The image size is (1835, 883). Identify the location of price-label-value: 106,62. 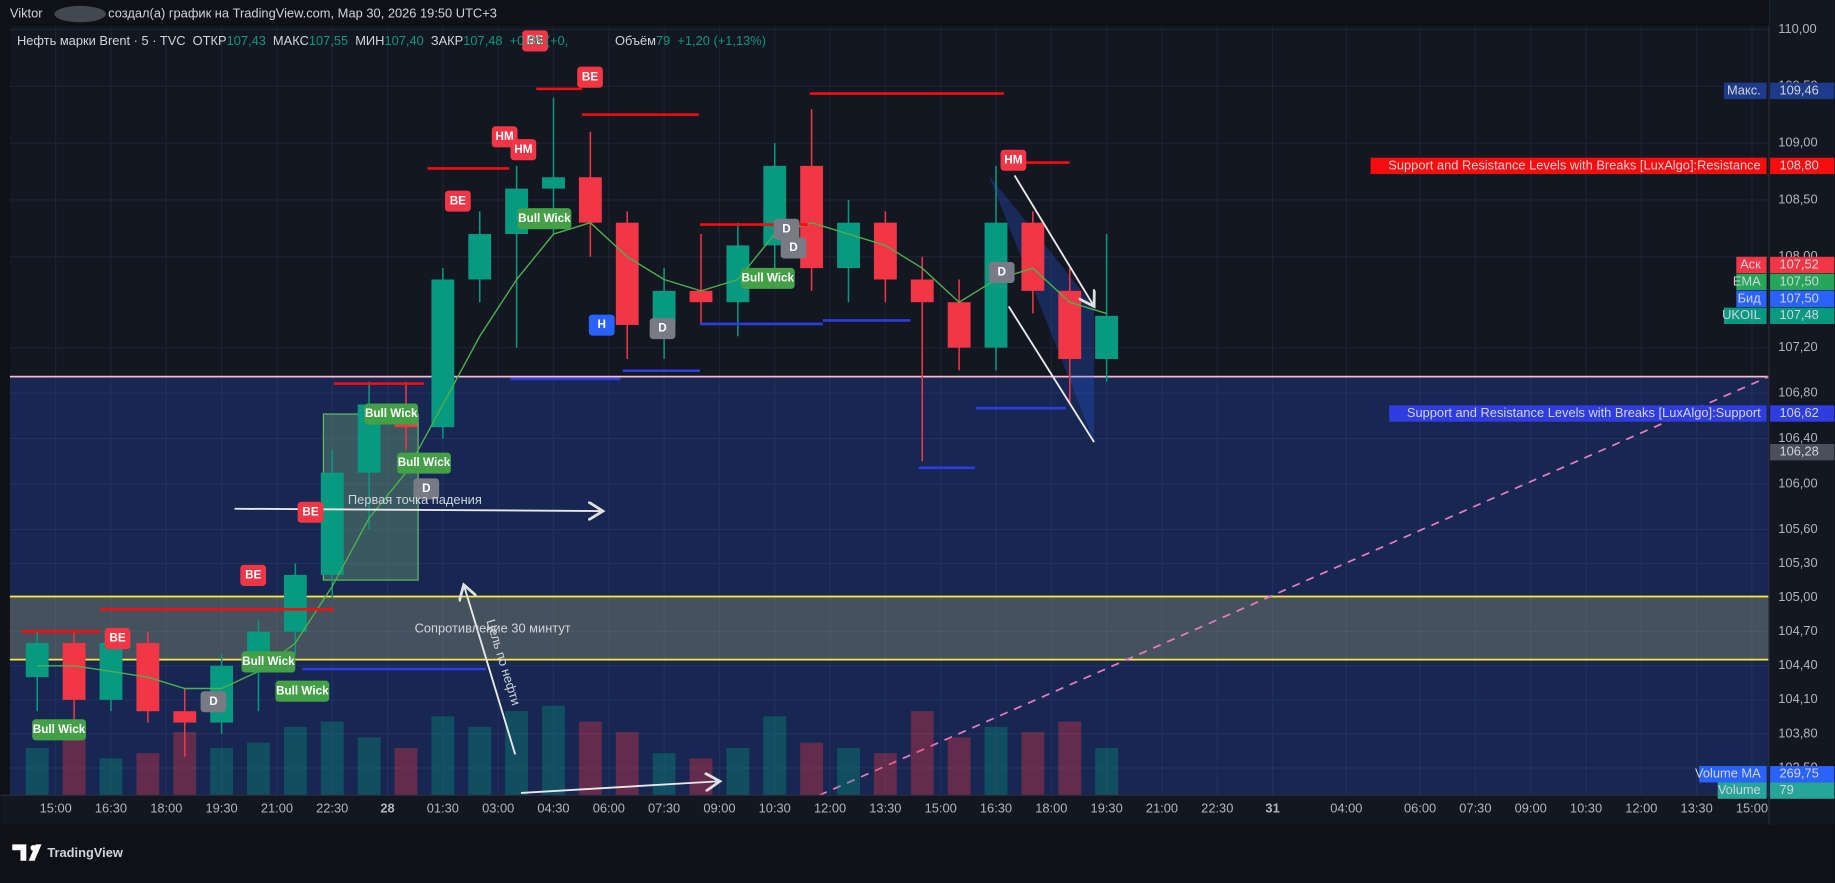
(1798, 412).